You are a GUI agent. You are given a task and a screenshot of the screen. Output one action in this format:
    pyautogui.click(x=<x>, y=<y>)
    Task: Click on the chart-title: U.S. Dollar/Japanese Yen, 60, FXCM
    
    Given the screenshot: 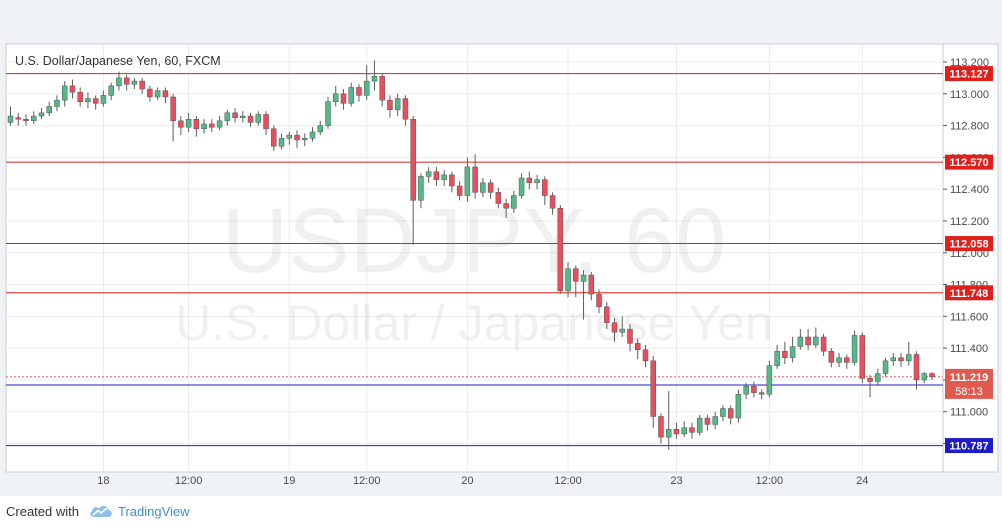 What is the action you would take?
    pyautogui.click(x=118, y=61)
    